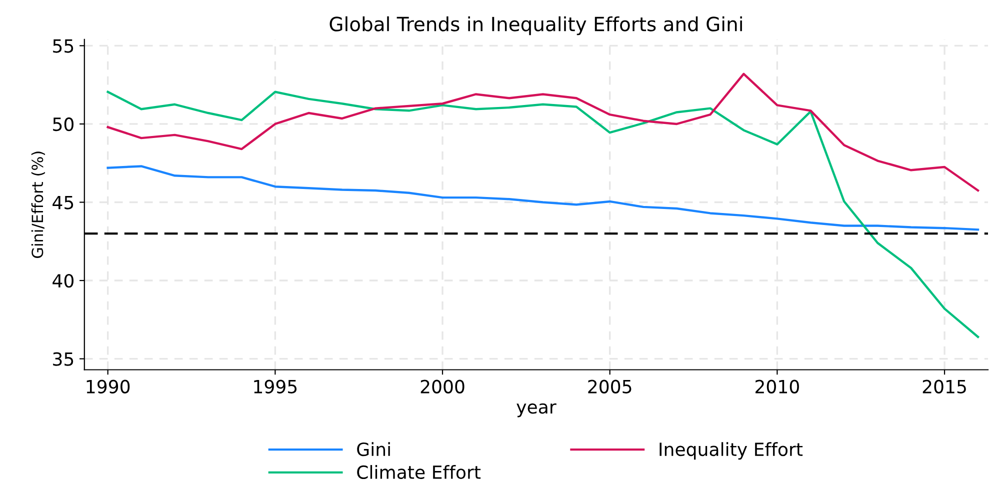  What do you see at coordinates (275, 387) in the screenshot?
I see `x-tick-label: 1995` at bounding box center [275, 387].